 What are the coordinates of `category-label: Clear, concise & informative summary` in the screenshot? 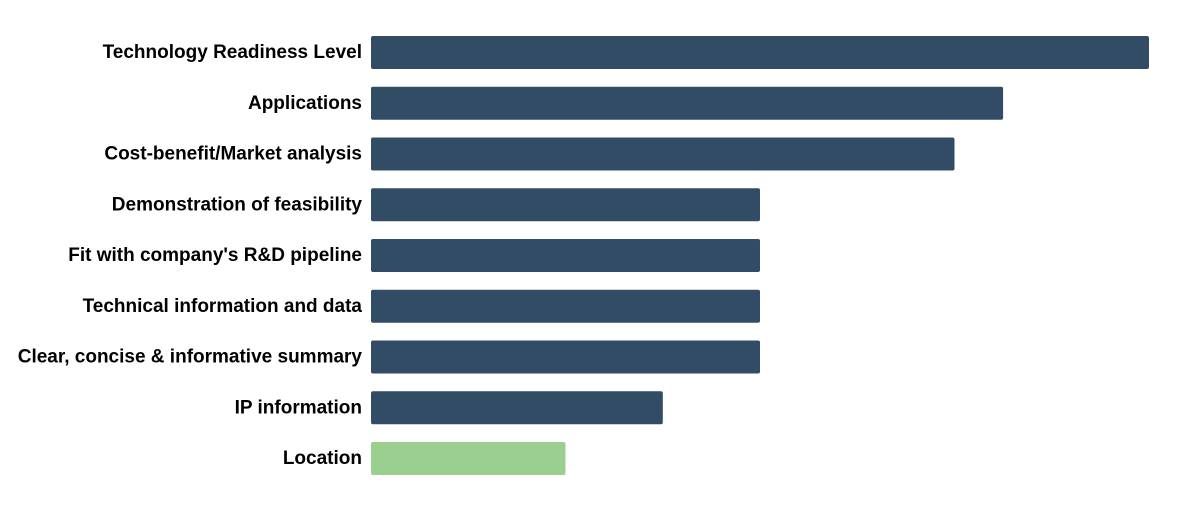 It's located at (190, 357).